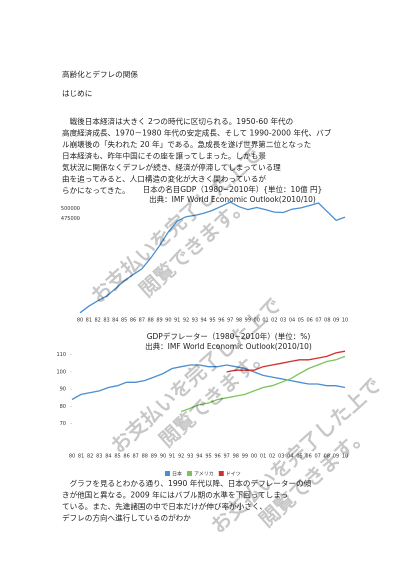 The image size is (410, 580). I want to click on section-heading: はじめに, so click(77, 93).